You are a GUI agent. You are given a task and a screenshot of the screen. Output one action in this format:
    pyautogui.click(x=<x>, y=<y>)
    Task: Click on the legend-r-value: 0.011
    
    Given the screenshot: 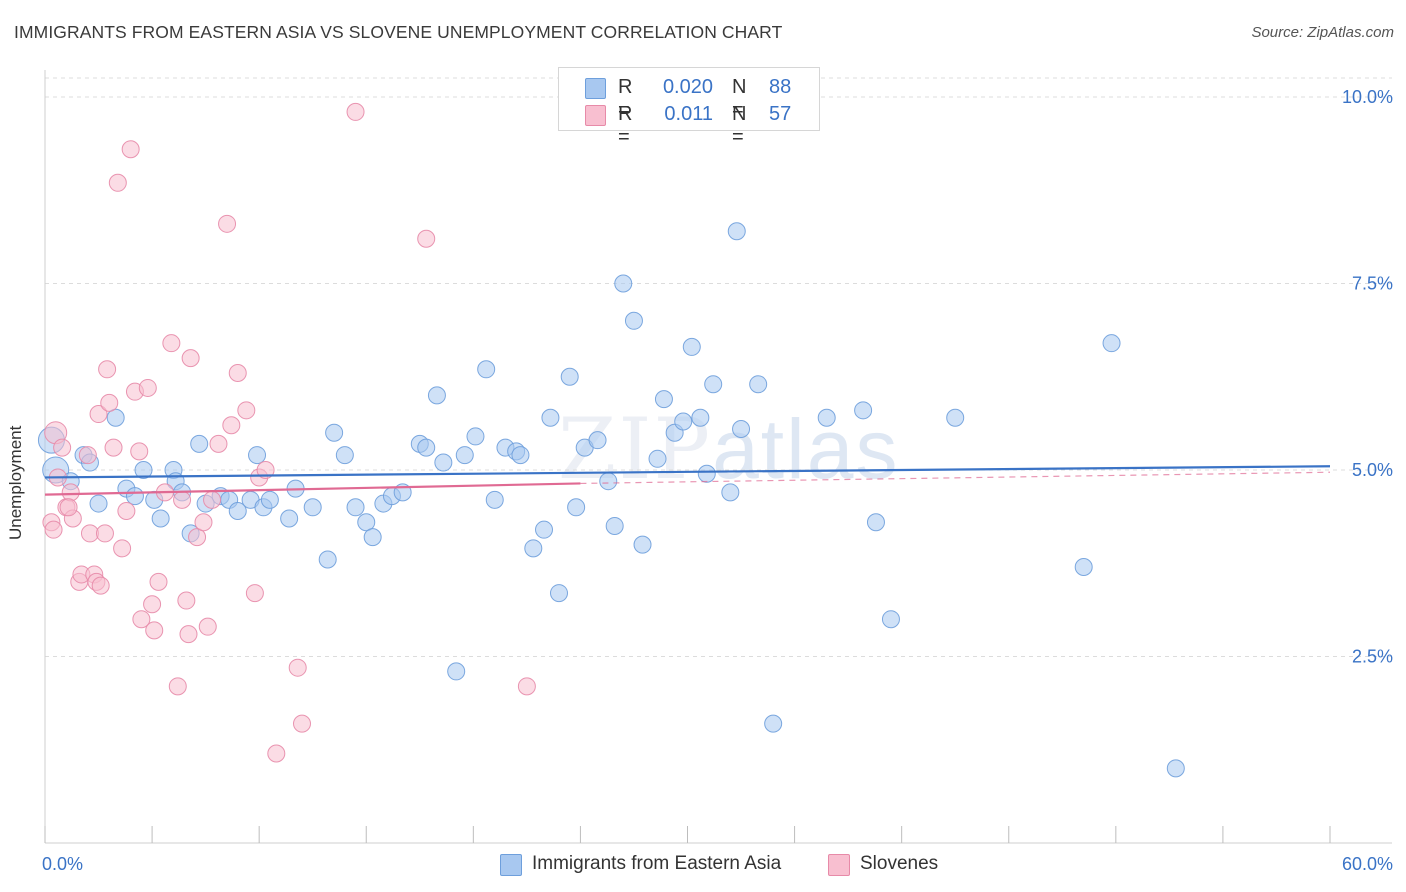 What is the action you would take?
    pyautogui.click(x=688, y=114)
    